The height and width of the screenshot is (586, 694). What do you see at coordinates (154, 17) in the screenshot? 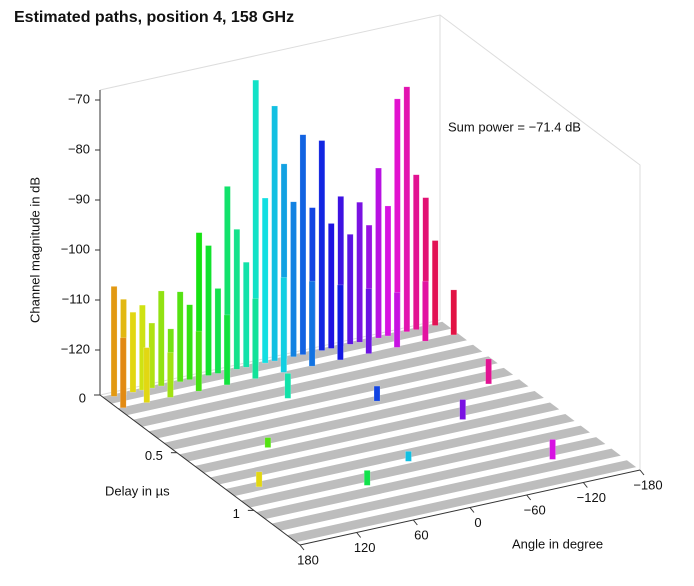
I see `chart-title: Estimated paths, position 4, 158 GHz` at bounding box center [154, 17].